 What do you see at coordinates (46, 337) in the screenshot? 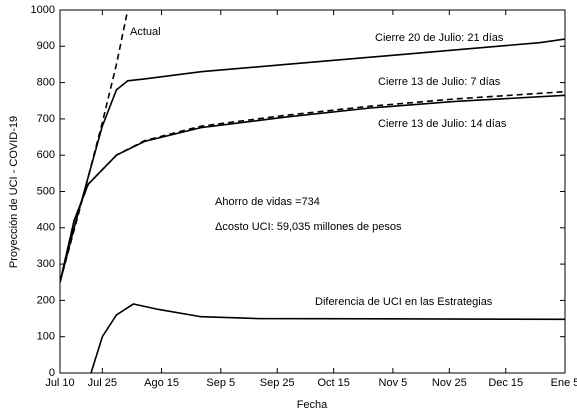
I see `y-tick-label: 100` at bounding box center [46, 337].